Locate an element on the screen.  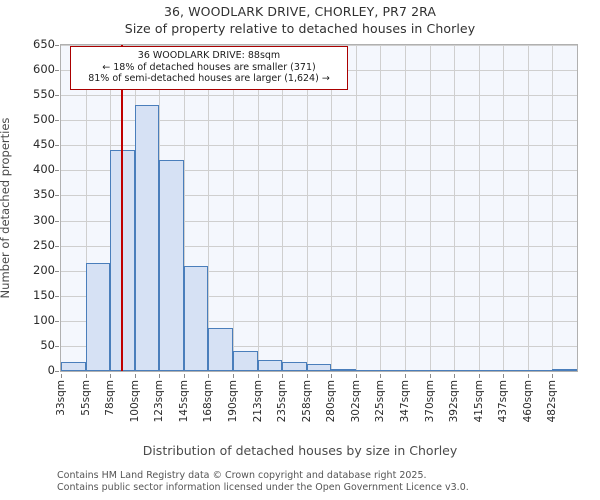
y-axis-tick-label: 0 is located at coordinates (51, 370).